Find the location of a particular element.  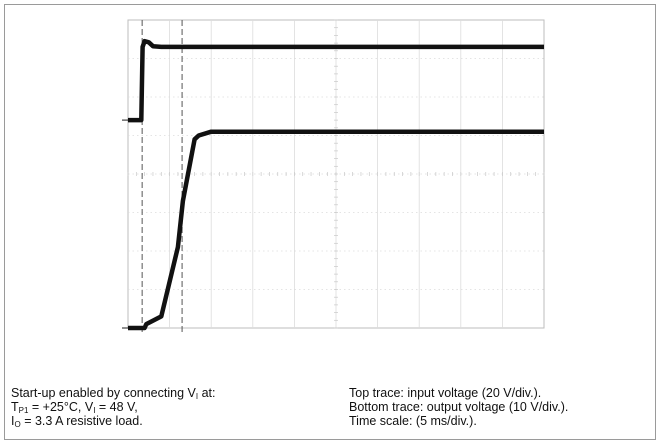

caption-left-line-3: IO = 3.3 A resistive load. is located at coordinates (77, 421).